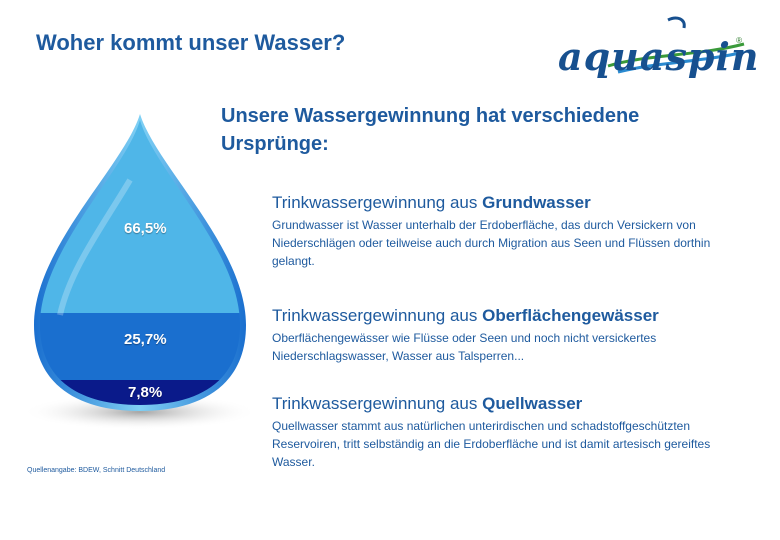 Image resolution: width=780 pixels, height=540 pixels. I want to click on logo-swoosh-icon, so click(676, 45).